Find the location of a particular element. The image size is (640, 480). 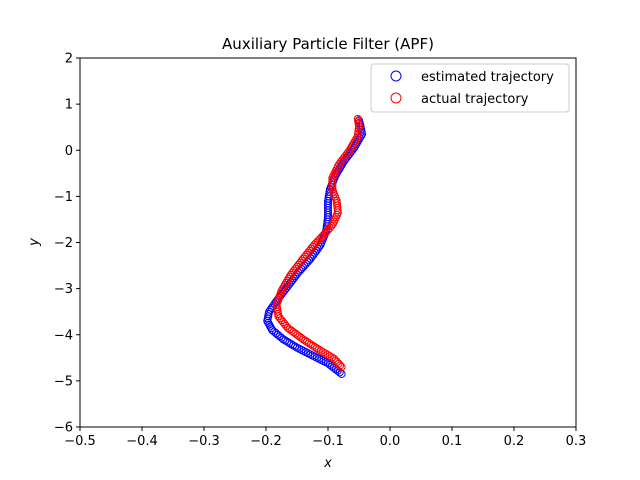

series-actual is located at coordinates (317, 243).